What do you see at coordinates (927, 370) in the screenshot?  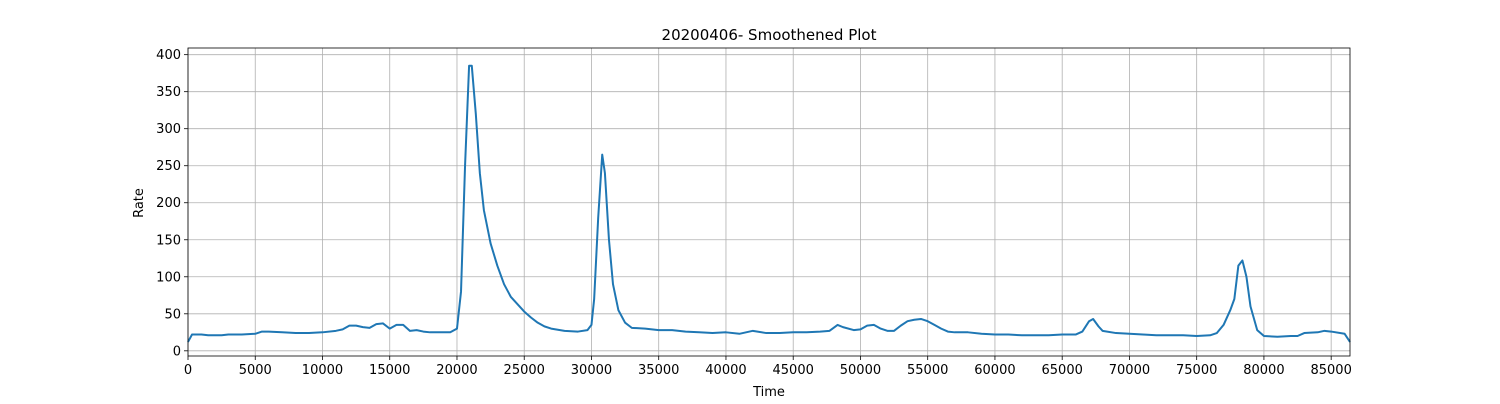 I see `x-tick-label: 55000` at bounding box center [927, 370].